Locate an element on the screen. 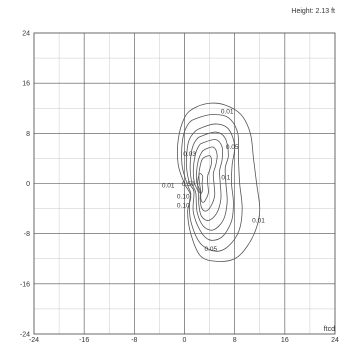 This screenshot has width=351, height=351. contour-label: 0.03 is located at coordinates (189, 154).